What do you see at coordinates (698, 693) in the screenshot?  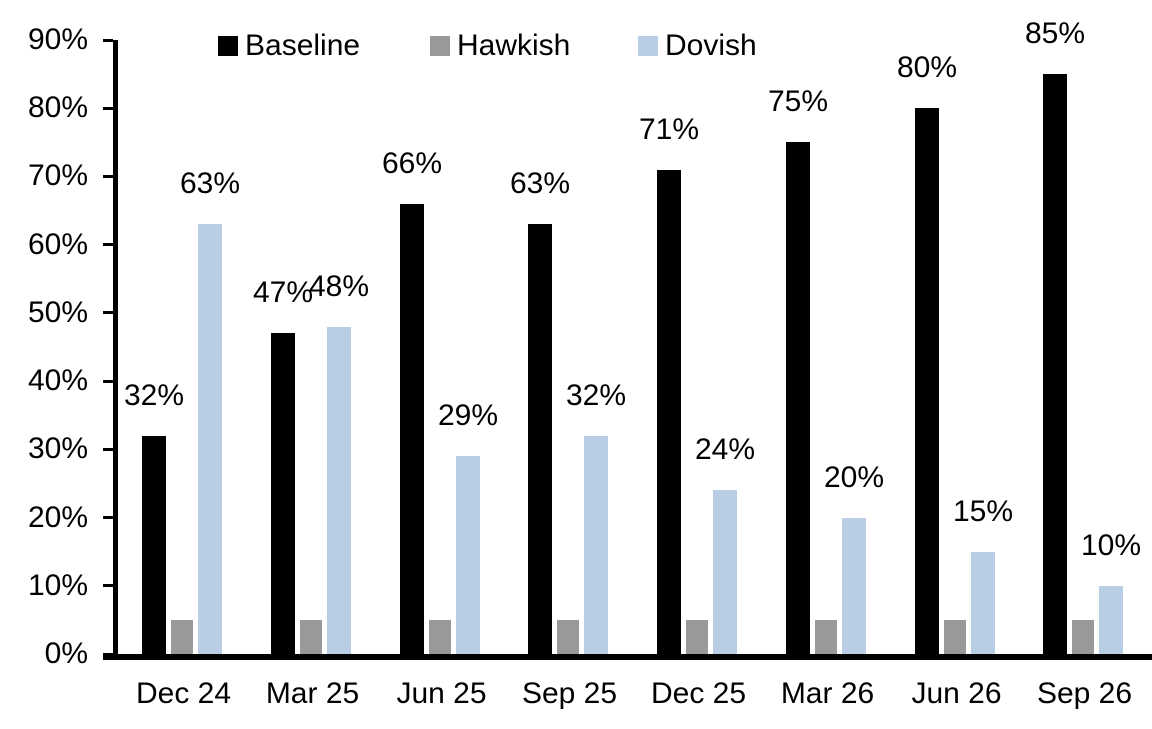 I see `x-axis-category-label: Dec 25` at bounding box center [698, 693].